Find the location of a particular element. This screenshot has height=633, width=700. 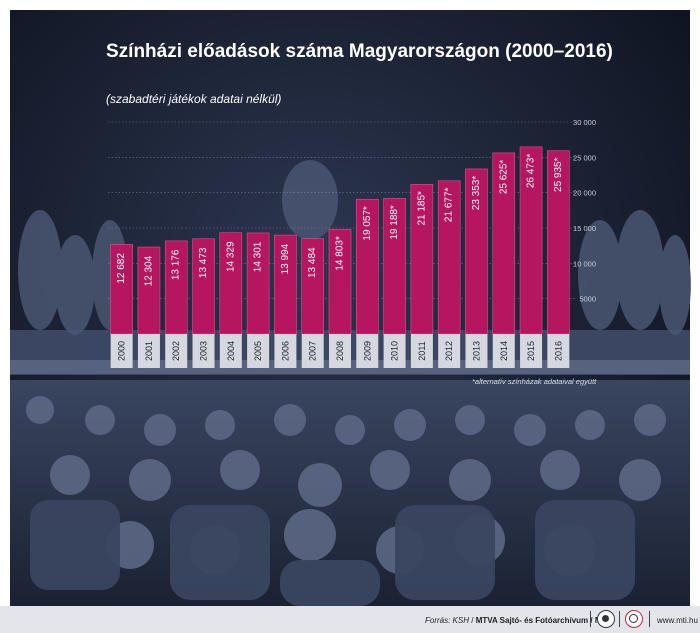

data-label: 12 304 is located at coordinates (148, 270).